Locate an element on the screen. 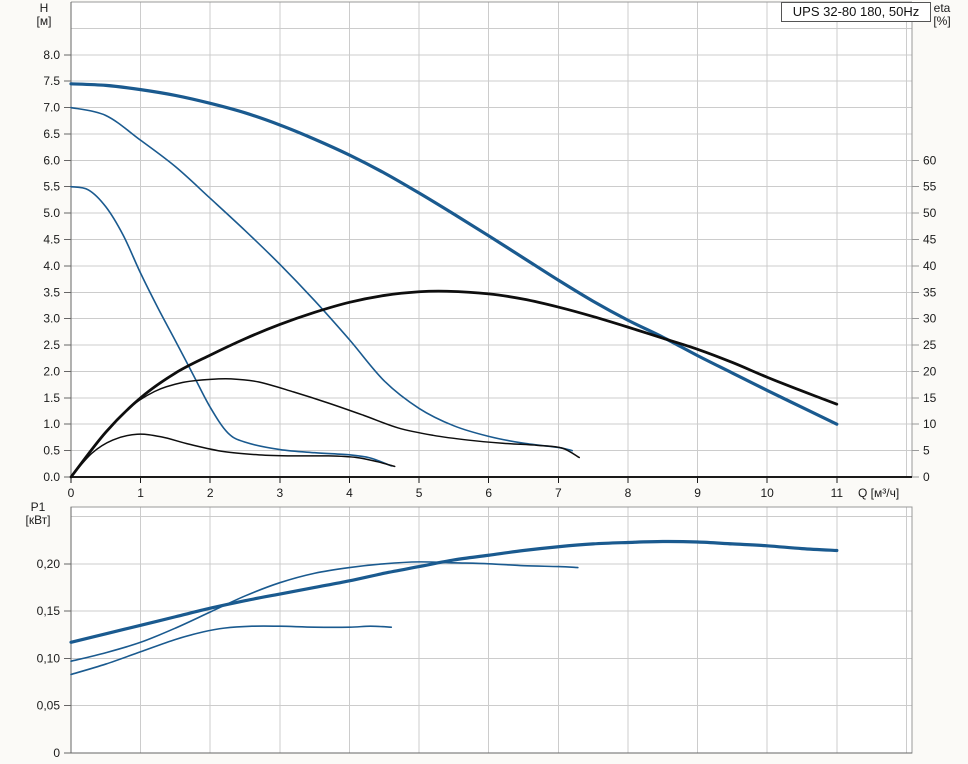 The width and height of the screenshot is (968, 764). chart-title-box: UPS 32-80 180, 50Hz is located at coordinates (856, 12).